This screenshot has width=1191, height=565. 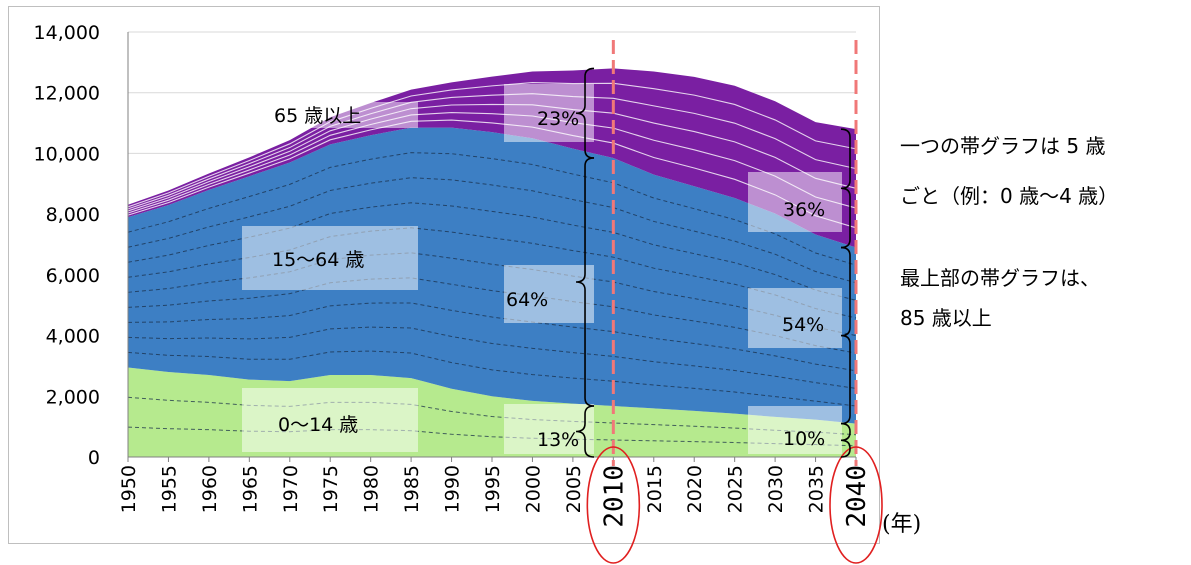 What do you see at coordinates (67, 154) in the screenshot?
I see `y-tick-label: 10,000` at bounding box center [67, 154].